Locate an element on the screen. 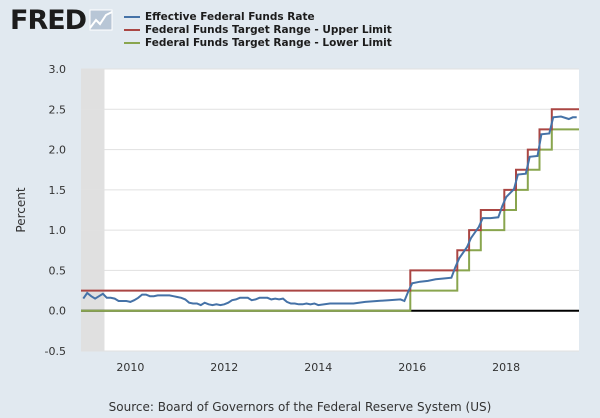 The image size is (600, 418). recession-shading is located at coordinates (93, 210).